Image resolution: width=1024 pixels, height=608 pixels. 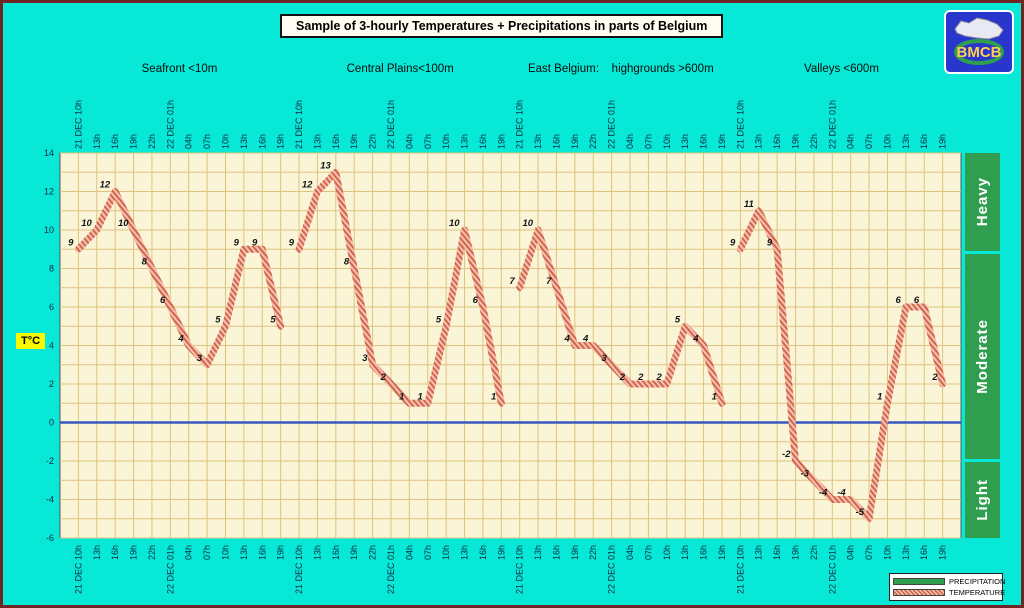 What do you see at coordinates (225, 141) in the screenshot?
I see `x-tick-top: 10h` at bounding box center [225, 141].